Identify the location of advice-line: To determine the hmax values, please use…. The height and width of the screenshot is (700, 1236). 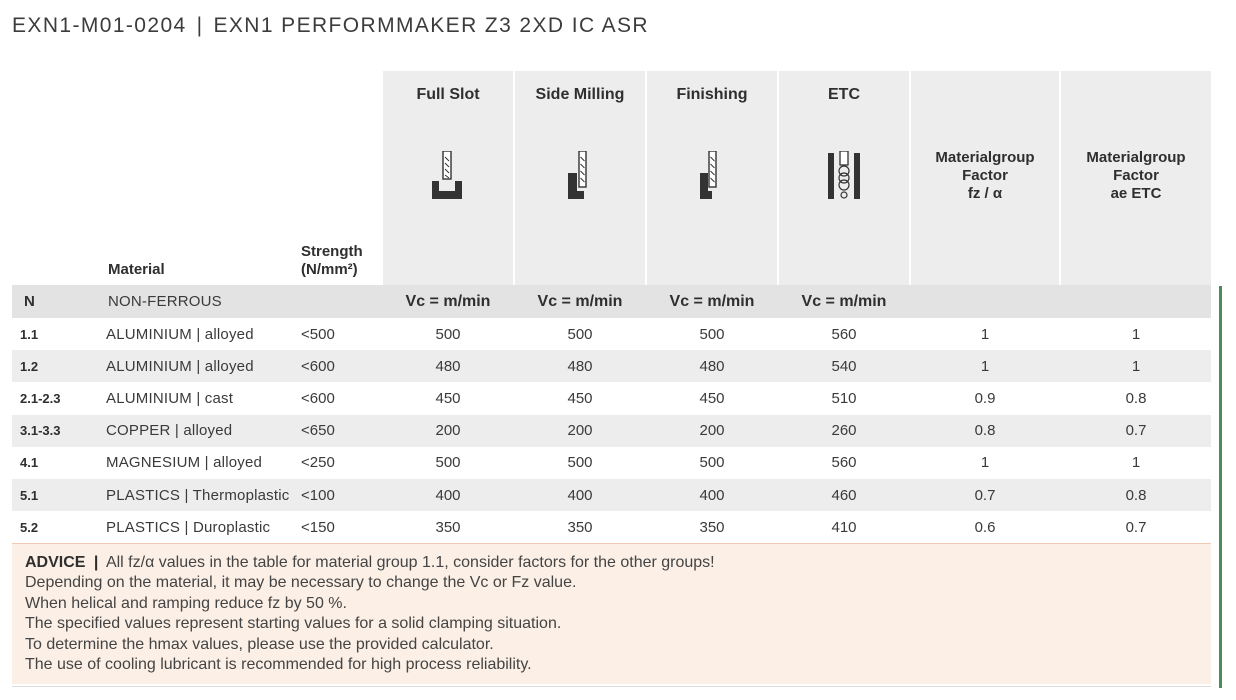
(259, 644).